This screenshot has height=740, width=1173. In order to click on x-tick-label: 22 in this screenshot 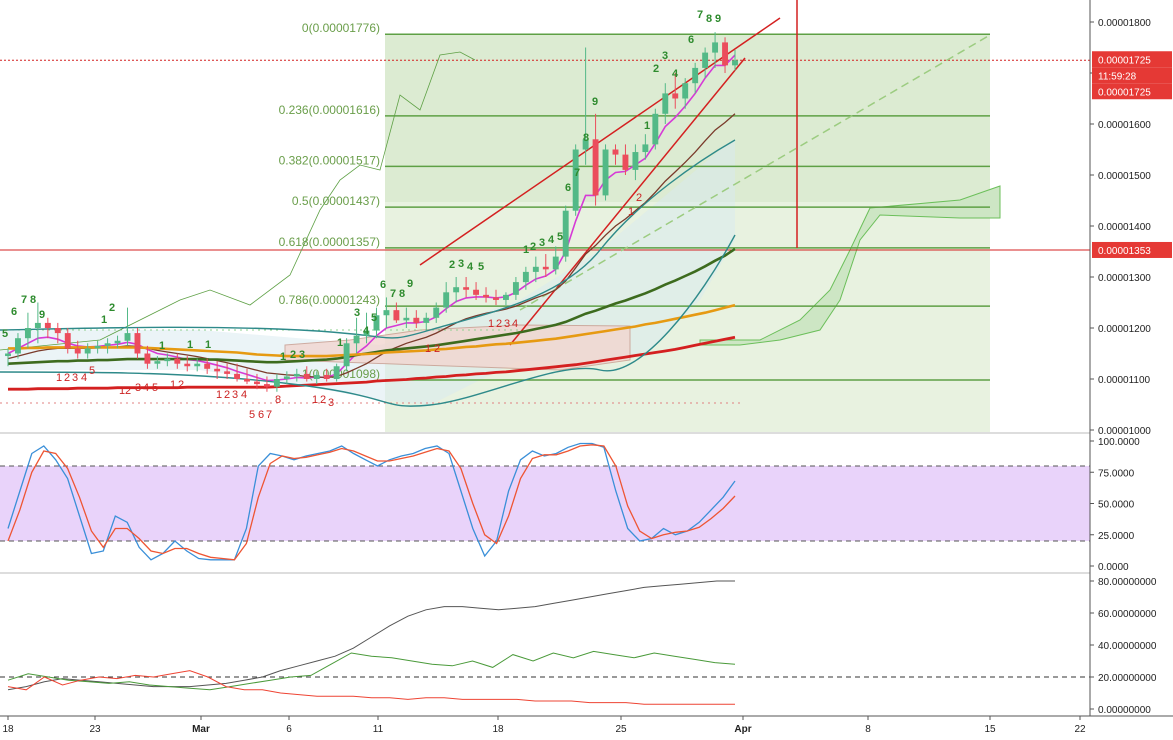, I will do `click(1080, 729)`.